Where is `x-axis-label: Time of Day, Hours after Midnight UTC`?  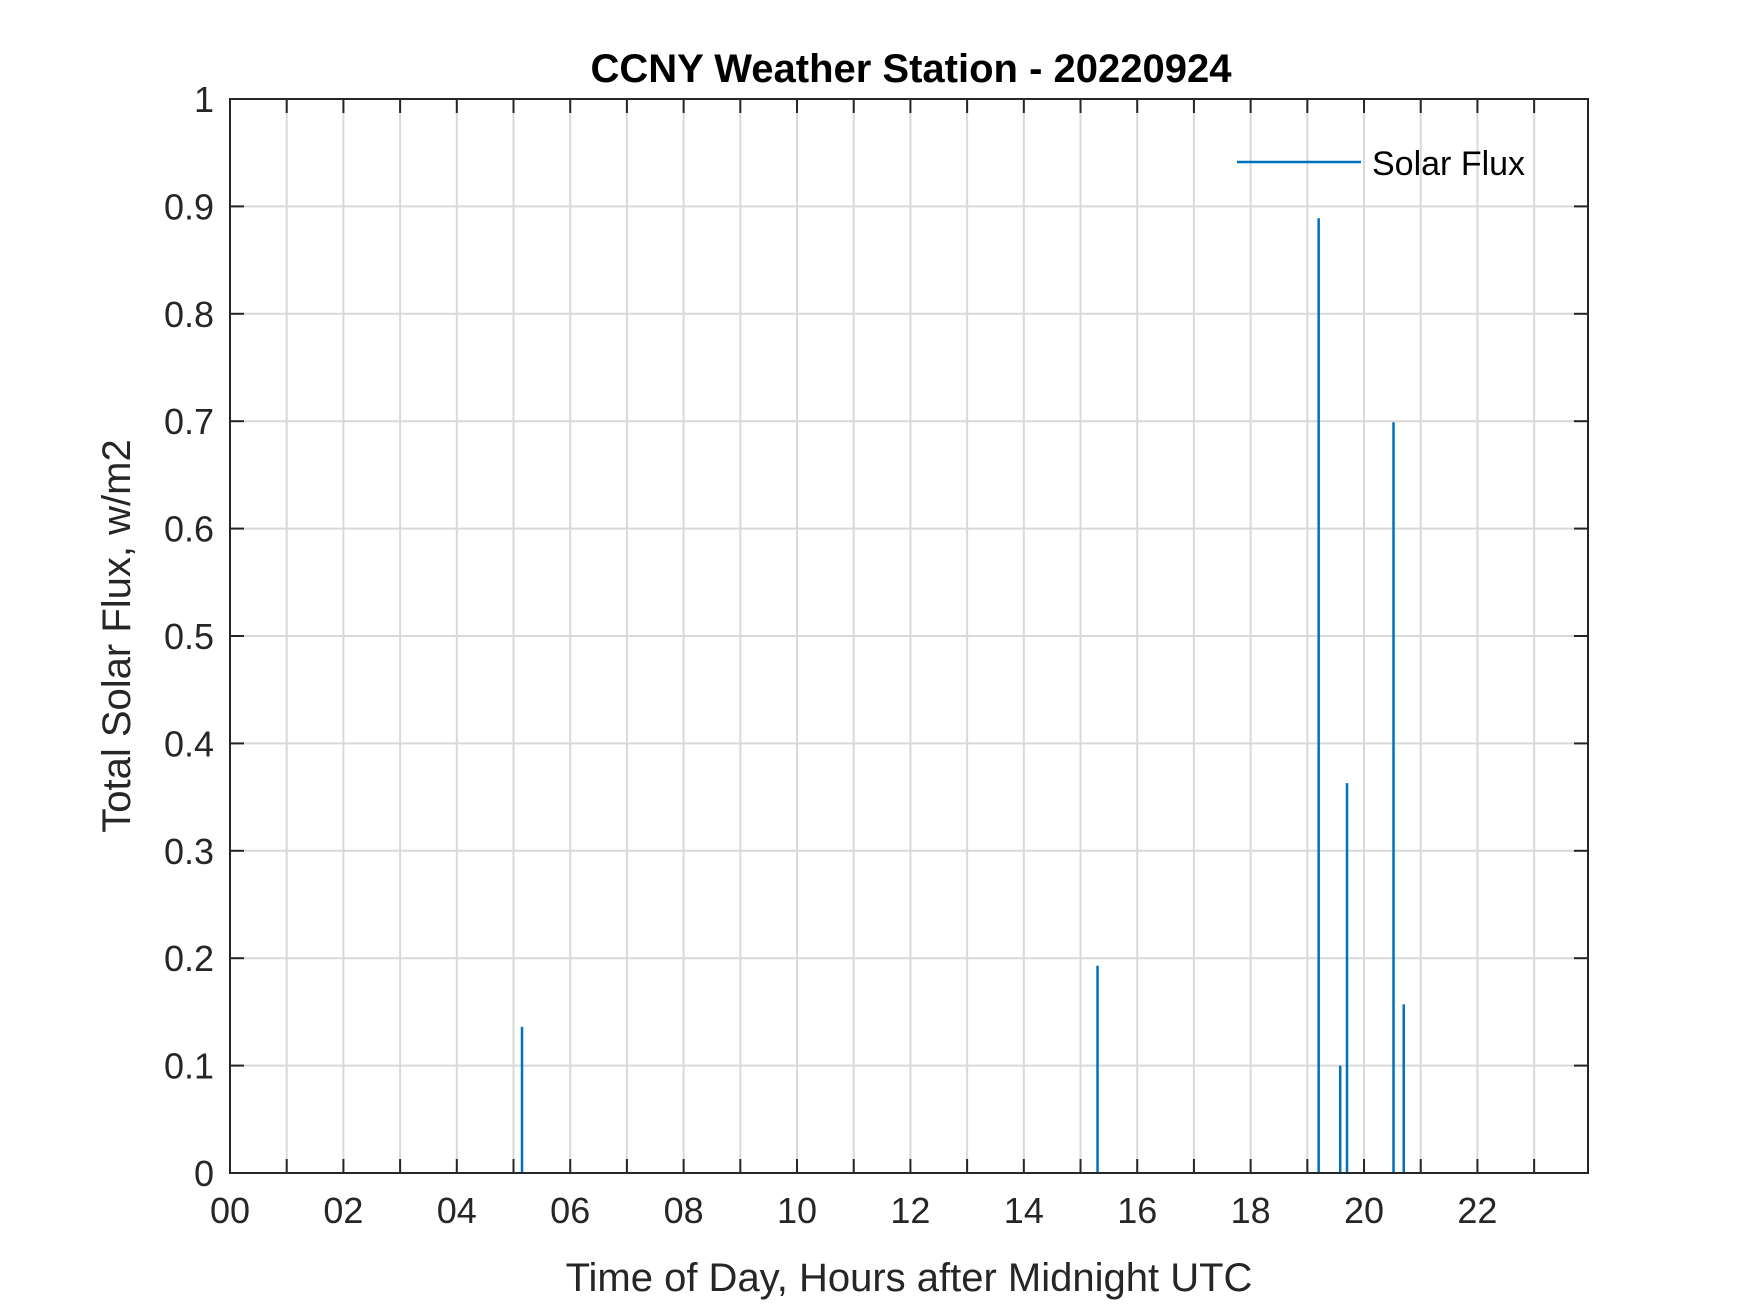
x-axis-label: Time of Day, Hours after Midnight UTC is located at coordinates (909, 1278).